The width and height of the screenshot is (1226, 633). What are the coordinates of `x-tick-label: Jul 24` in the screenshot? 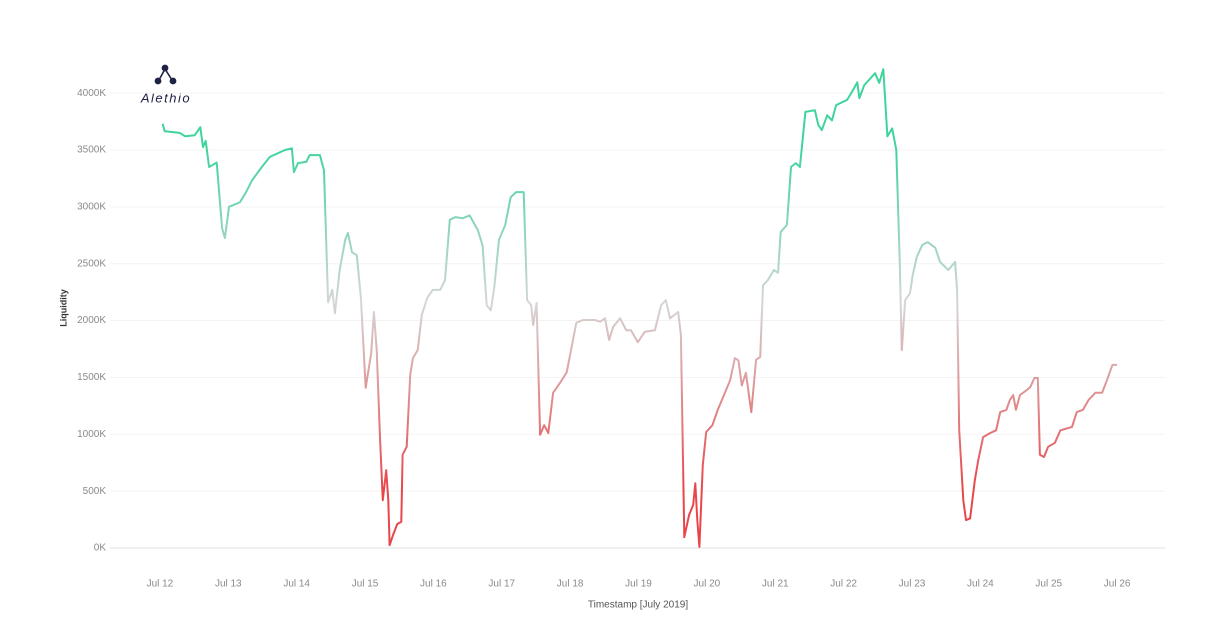 It's located at (980, 584).